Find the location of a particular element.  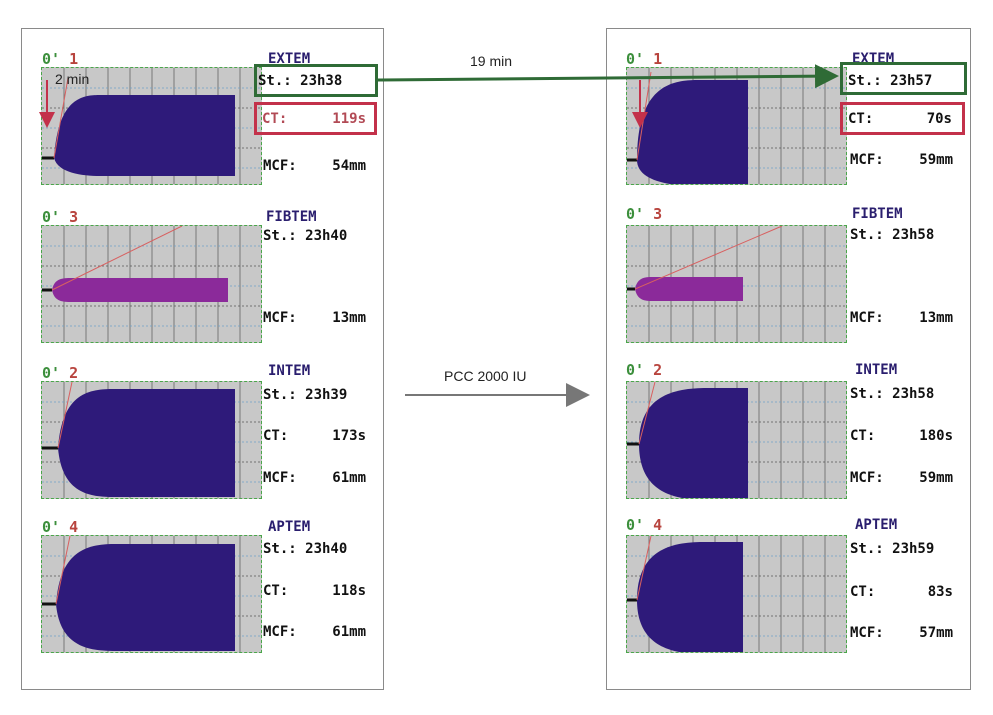

ct-highlight-before is located at coordinates (315, 118).